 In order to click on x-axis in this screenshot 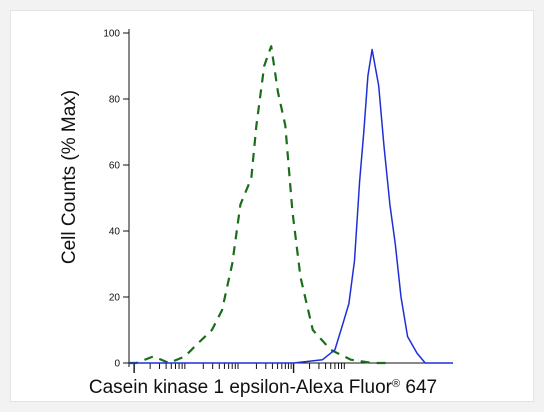, I will do `click(291, 367)`.